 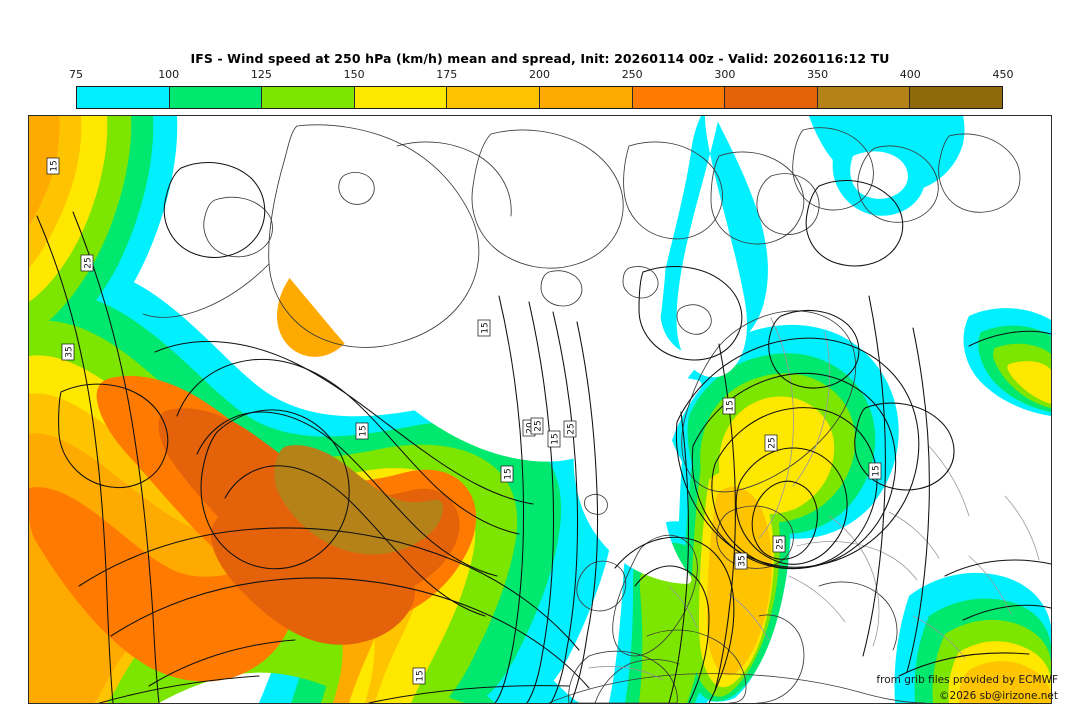 I want to click on colorbar-tick-250: 250, so click(x=632, y=74).